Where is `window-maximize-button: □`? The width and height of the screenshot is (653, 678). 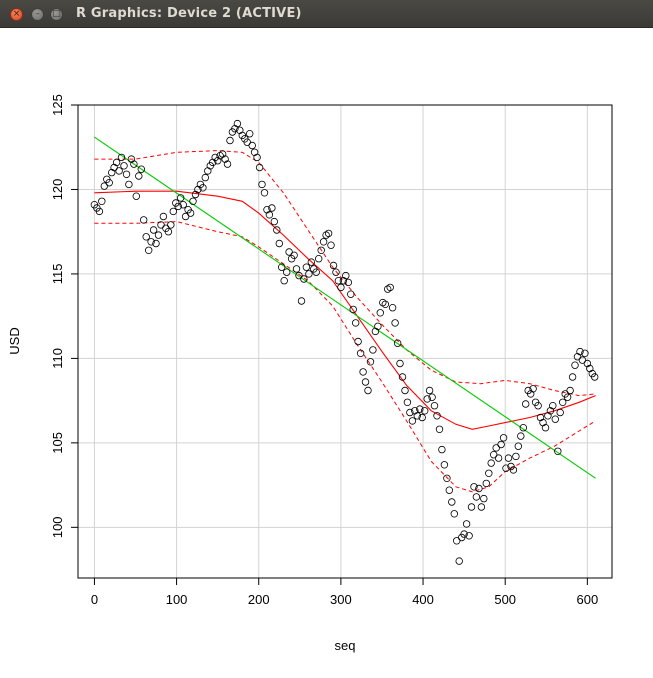
window-maximize-button: □ is located at coordinates (56, 14).